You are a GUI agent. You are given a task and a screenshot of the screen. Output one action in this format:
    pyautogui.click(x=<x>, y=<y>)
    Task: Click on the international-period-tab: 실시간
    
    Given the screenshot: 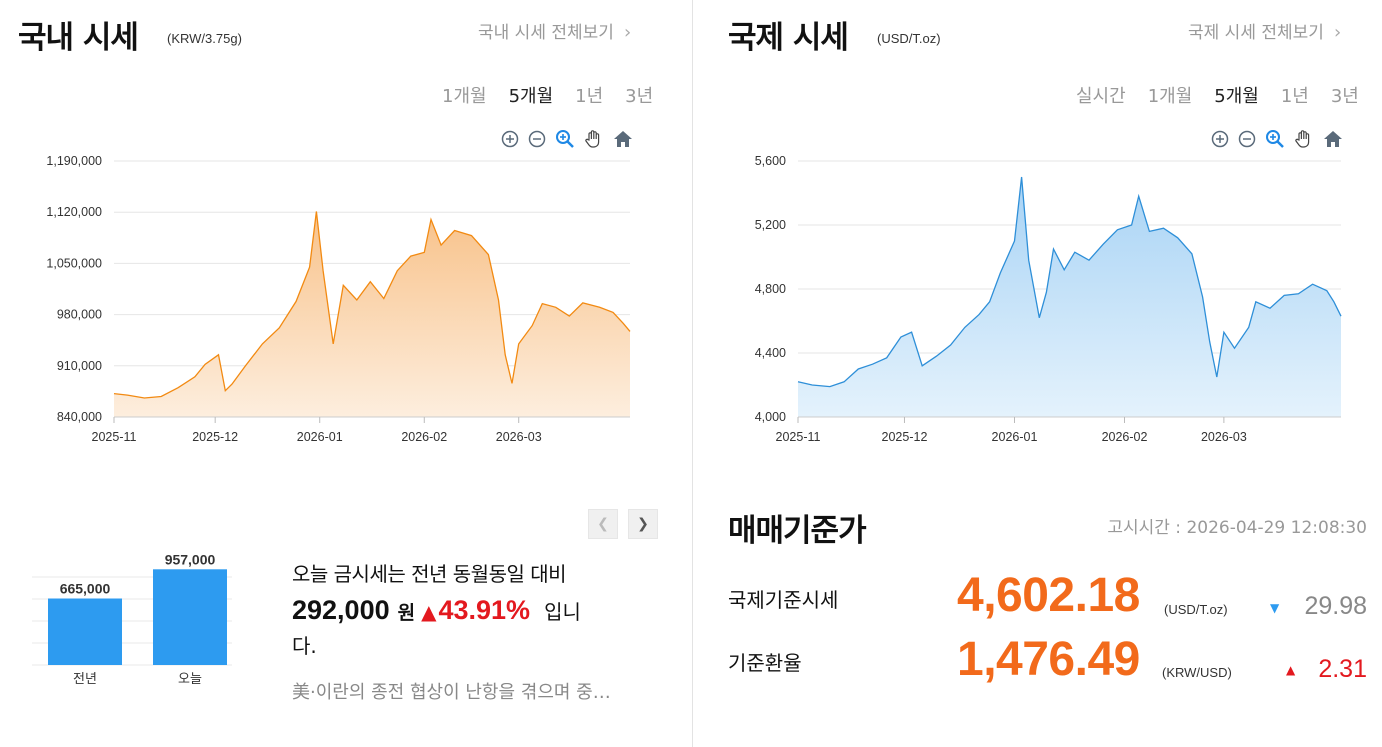 What is the action you would take?
    pyautogui.click(x=1101, y=96)
    